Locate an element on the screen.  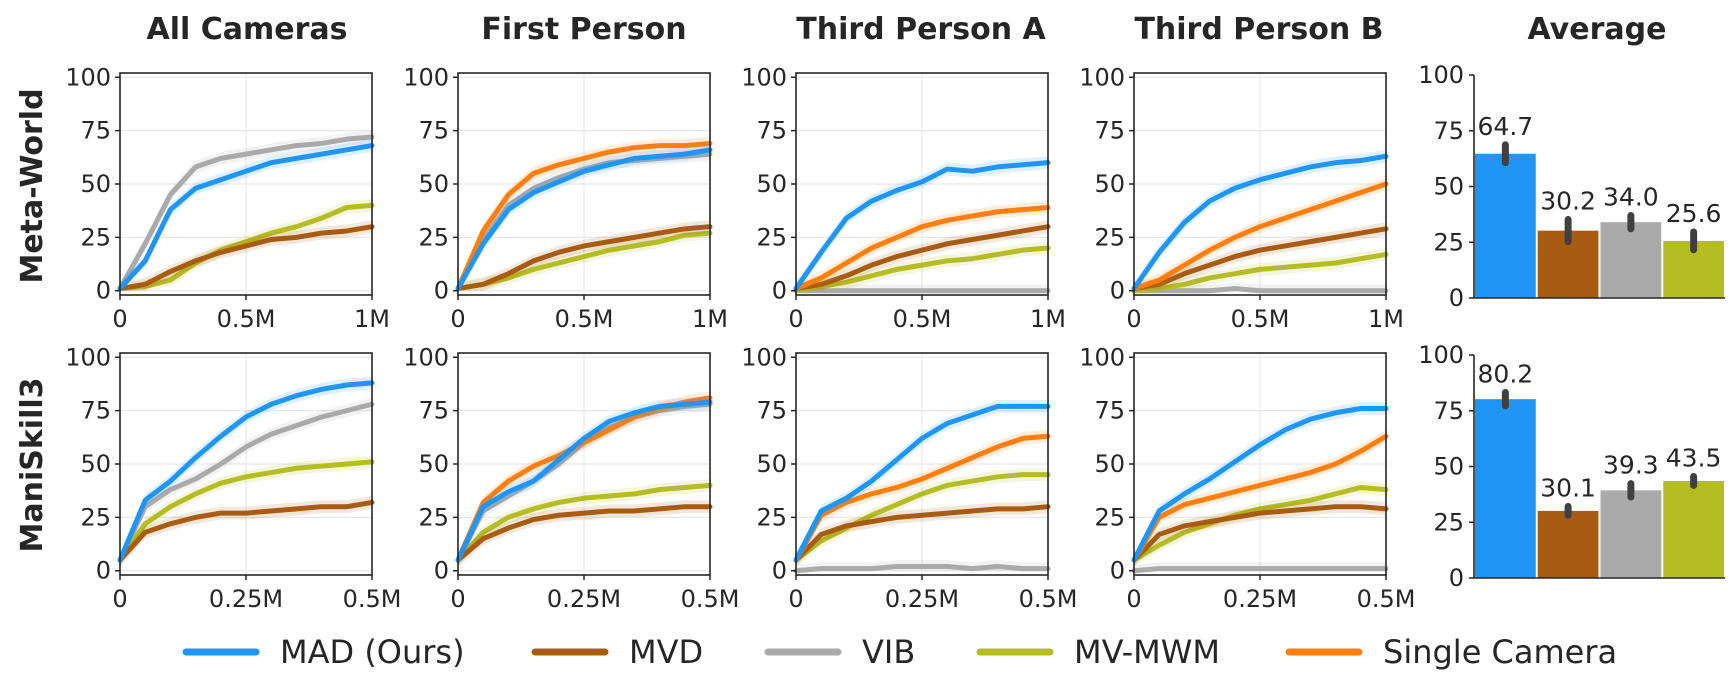
bar-mvd is located at coordinates (1568, 544).